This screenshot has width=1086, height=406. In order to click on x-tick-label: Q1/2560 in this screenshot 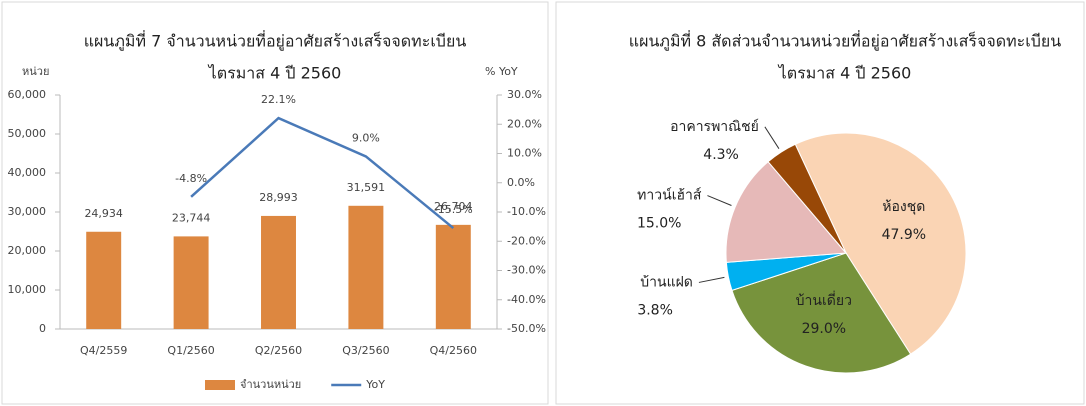, I will do `click(190, 350)`.